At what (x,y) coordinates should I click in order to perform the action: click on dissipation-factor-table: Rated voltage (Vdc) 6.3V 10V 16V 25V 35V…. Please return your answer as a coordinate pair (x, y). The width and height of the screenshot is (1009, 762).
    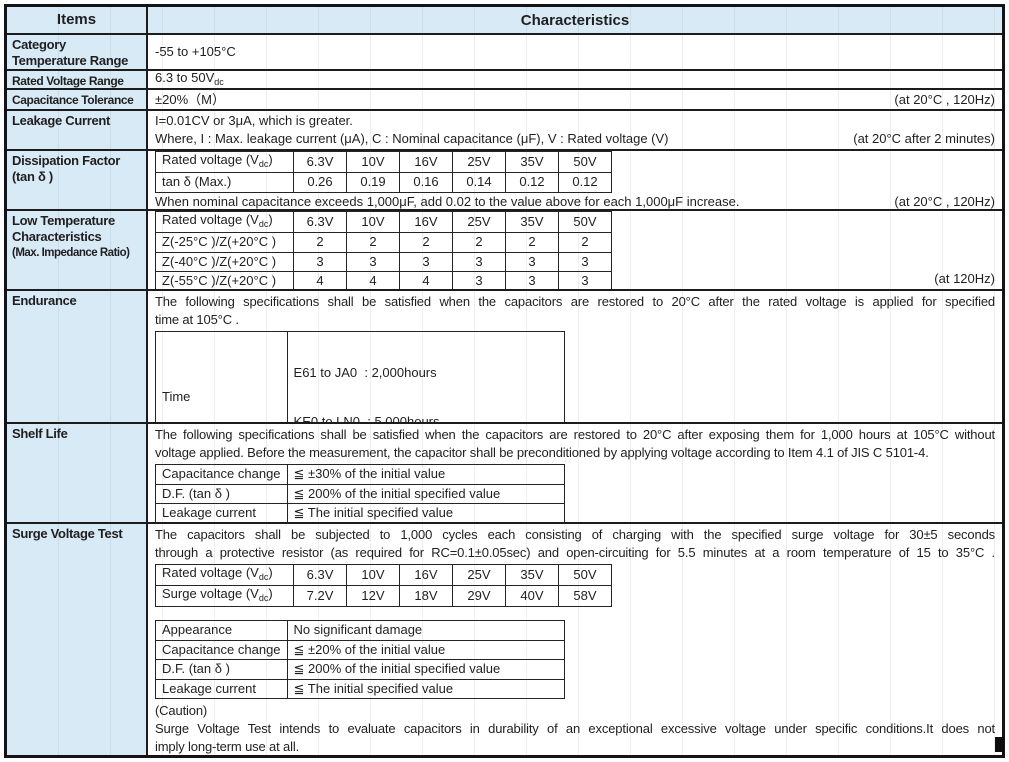
    Looking at the image, I should click on (383, 172).